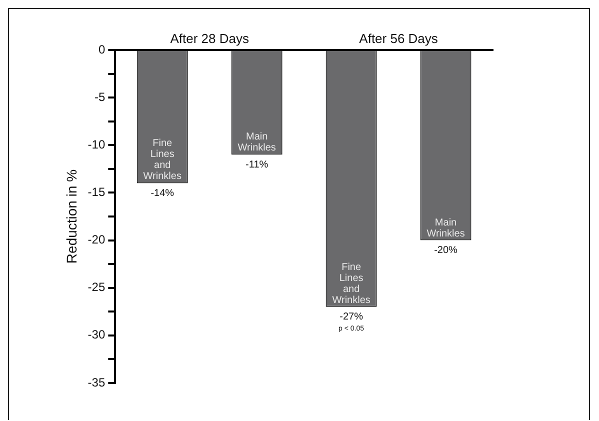 Image resolution: width=599 pixels, height=421 pixels. What do you see at coordinates (97, 144) in the screenshot?
I see `y-tick-label: -10` at bounding box center [97, 144].